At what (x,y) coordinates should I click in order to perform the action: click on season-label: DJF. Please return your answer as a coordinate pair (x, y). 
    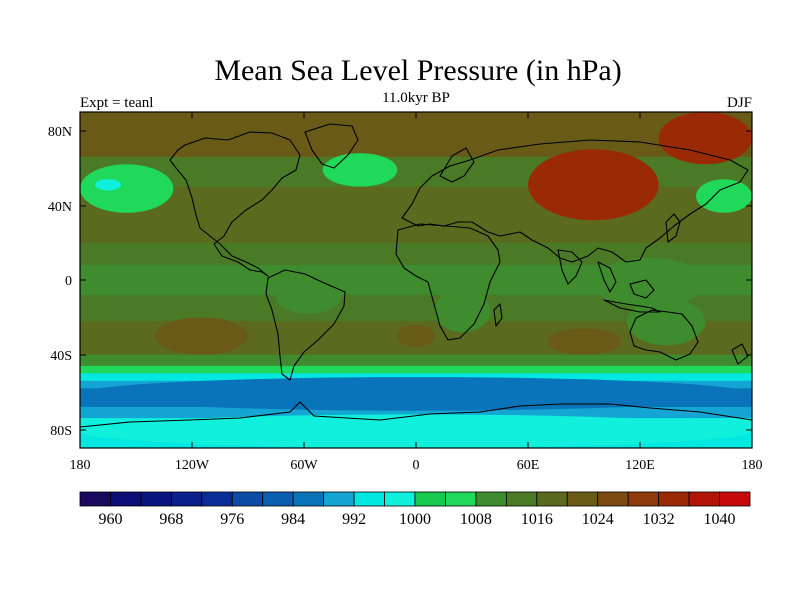
    Looking at the image, I should click on (739, 103).